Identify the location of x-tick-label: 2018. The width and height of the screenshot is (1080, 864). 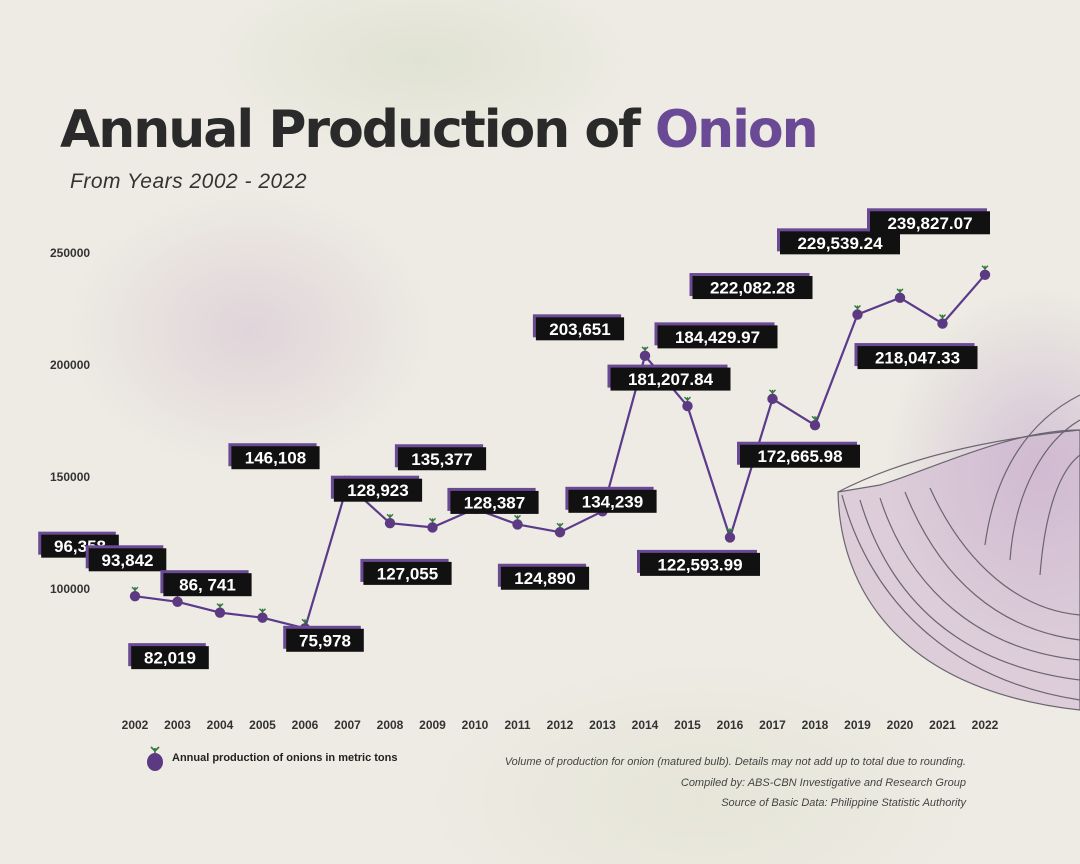
(815, 725).